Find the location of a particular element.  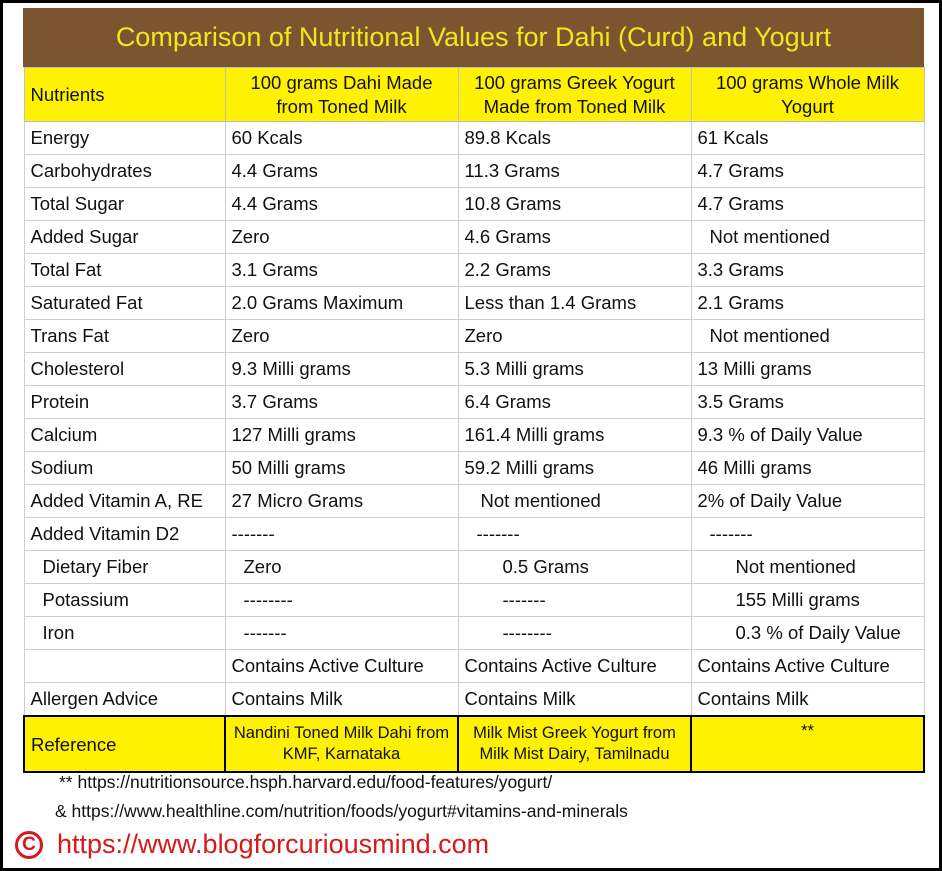

nutrient-name: Allergen Advice is located at coordinates (124, 699).